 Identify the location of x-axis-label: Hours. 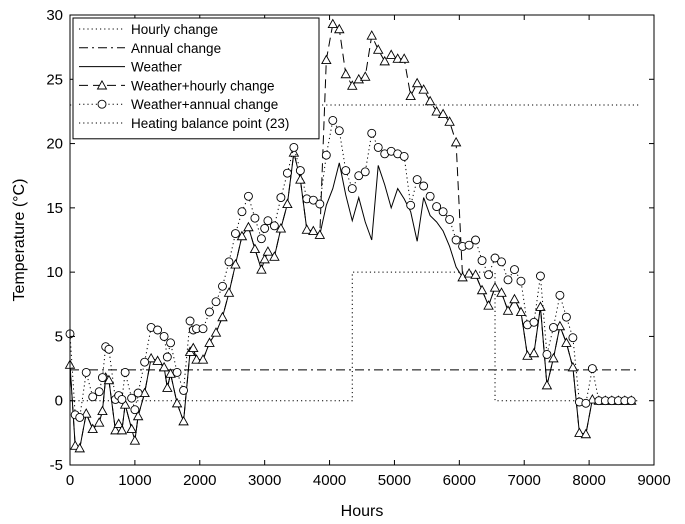
(362, 511).